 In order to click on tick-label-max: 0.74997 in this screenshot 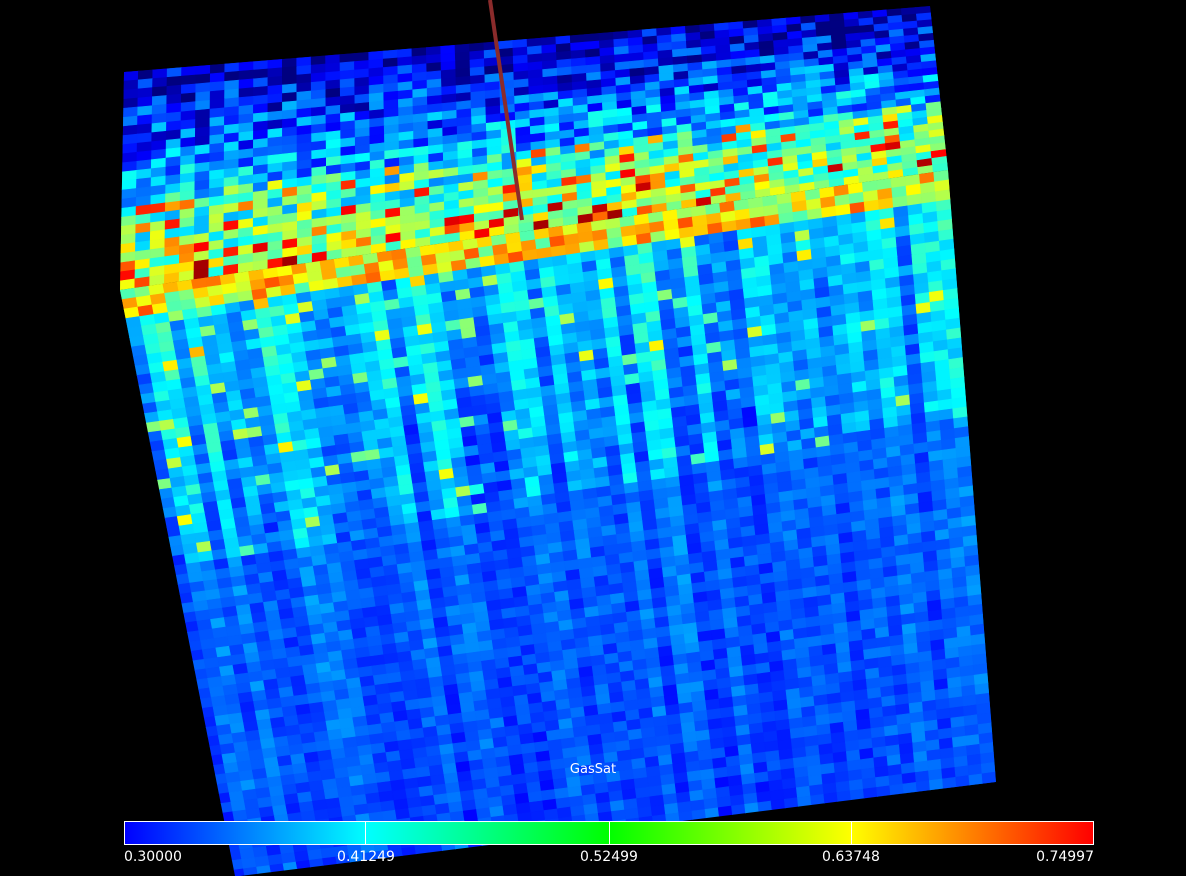, I will do `click(1065, 857)`.